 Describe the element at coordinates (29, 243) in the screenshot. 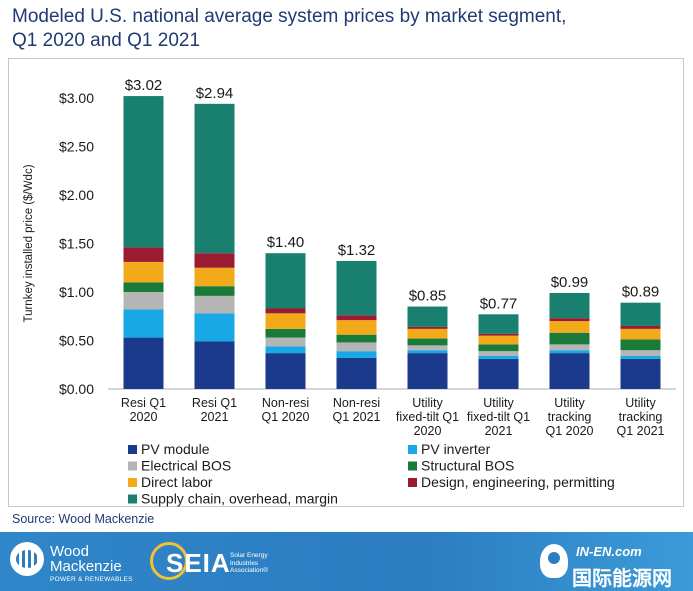

I see `y-axis-label: Turnkey installed price ($/Wdc)` at that location.